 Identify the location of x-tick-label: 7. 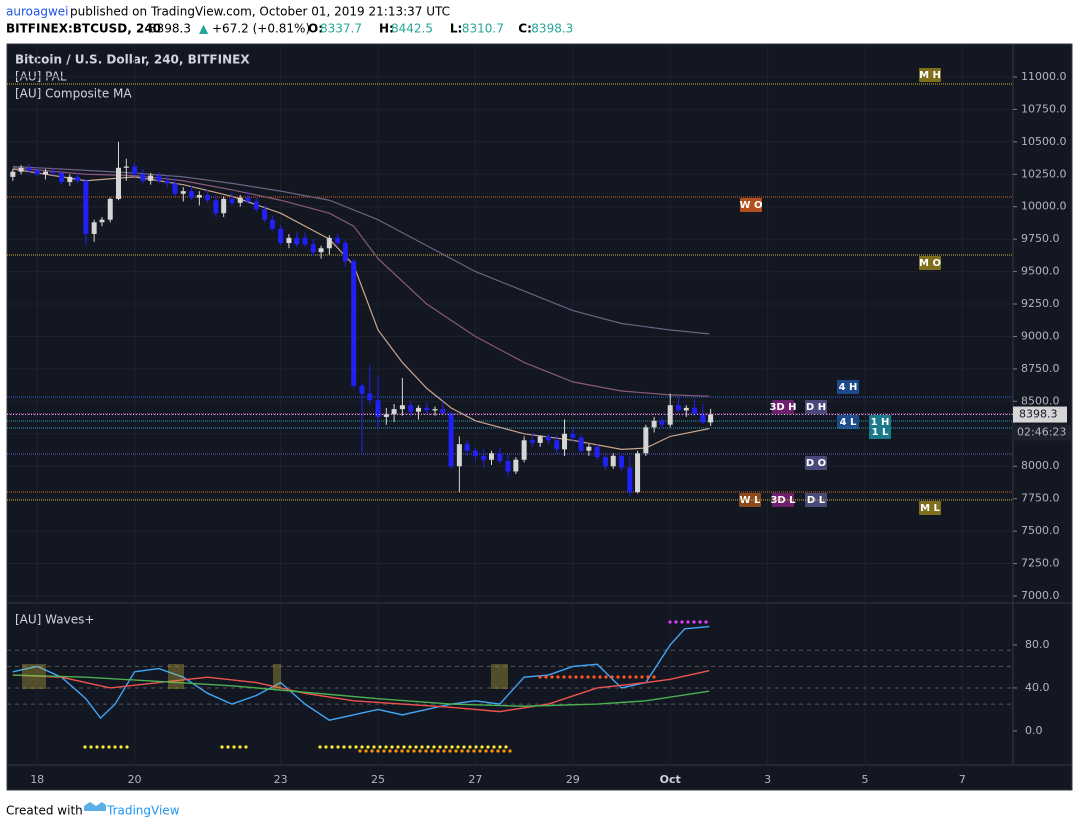
(962, 779).